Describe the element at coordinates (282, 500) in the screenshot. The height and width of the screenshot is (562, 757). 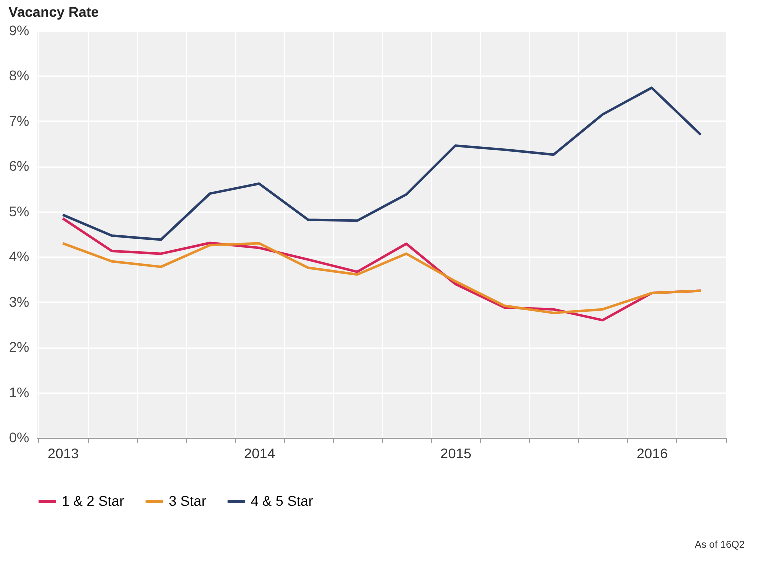
I see `legend-label: 4 & 5 Star` at that location.